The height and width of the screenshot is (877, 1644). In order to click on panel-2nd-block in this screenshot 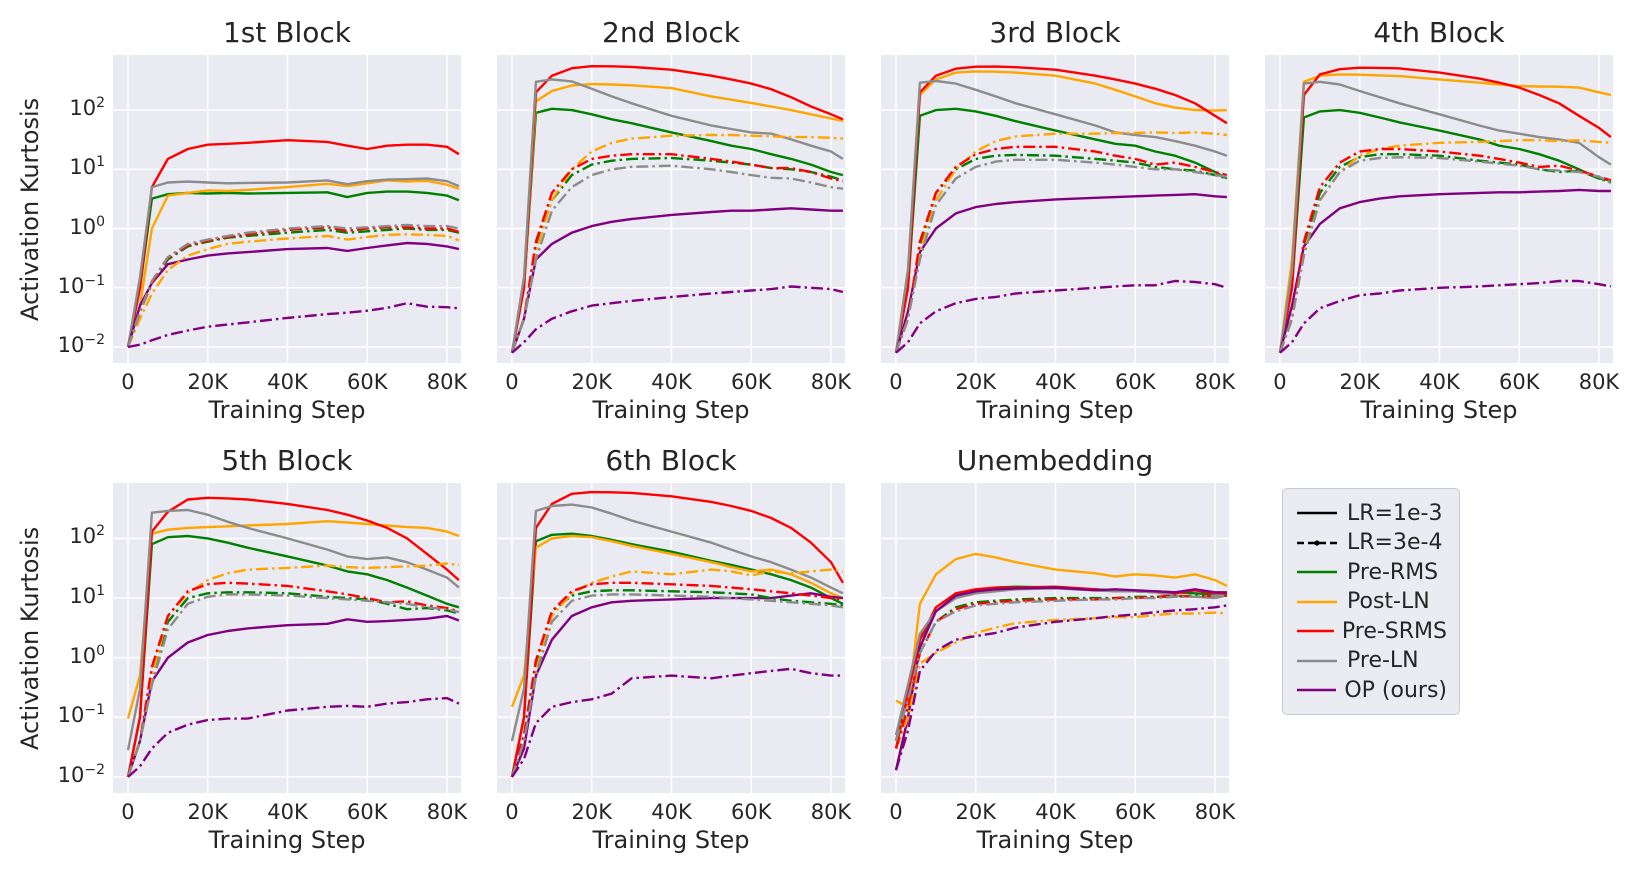, I will do `click(671, 209)`.